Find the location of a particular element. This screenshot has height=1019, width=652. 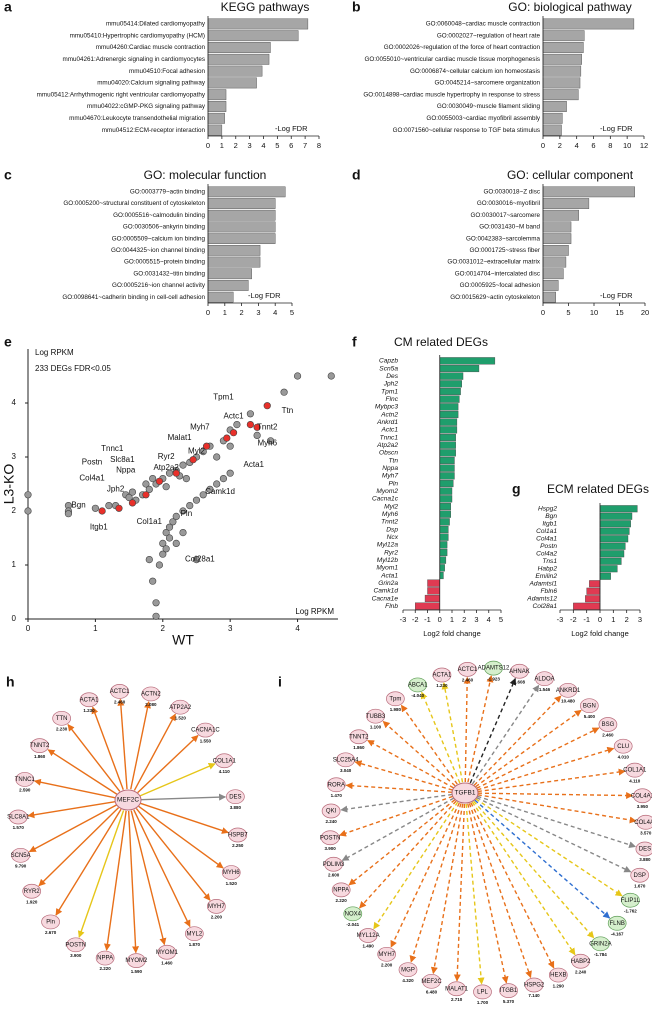

x-tick-label: 3 is located at coordinates (230, 628).